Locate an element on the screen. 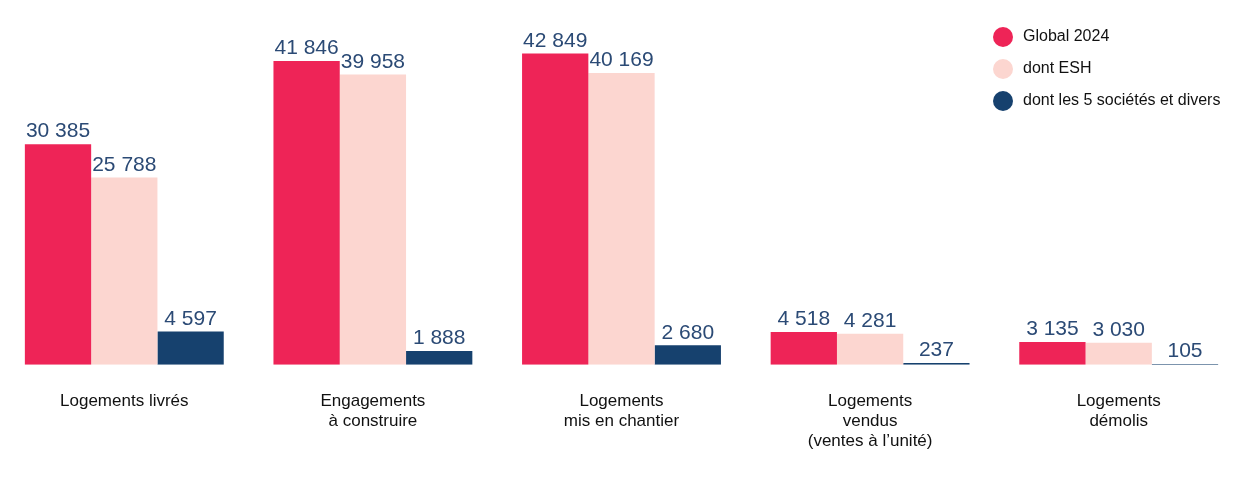 The image size is (1243, 482). data-label: 25 788 is located at coordinates (124, 163).